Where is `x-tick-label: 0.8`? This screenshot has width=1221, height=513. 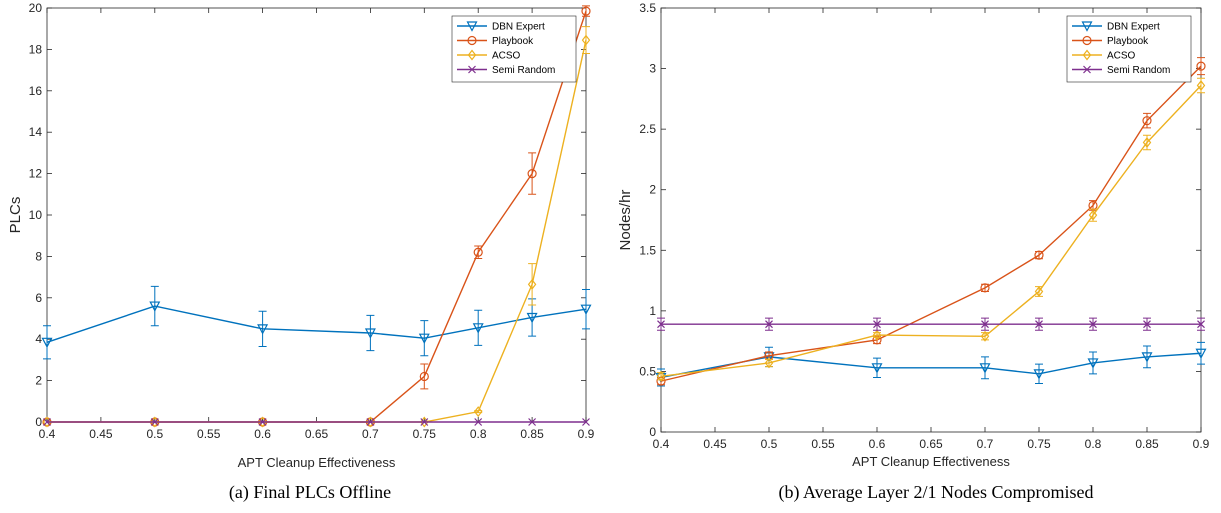
x-tick-label: 0.8 is located at coordinates (1093, 444).